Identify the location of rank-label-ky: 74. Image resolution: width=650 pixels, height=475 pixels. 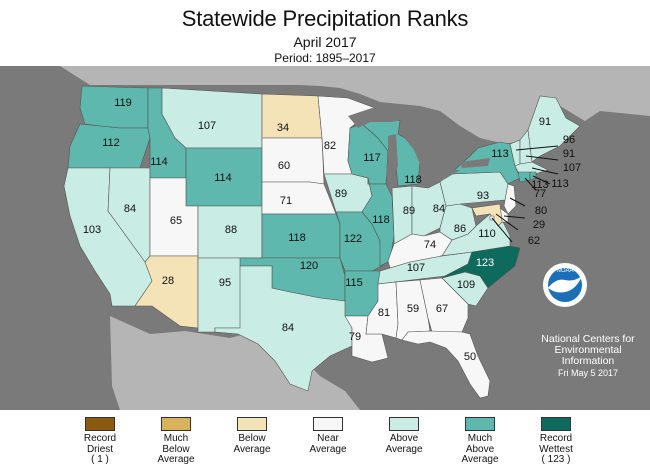
(430, 245).